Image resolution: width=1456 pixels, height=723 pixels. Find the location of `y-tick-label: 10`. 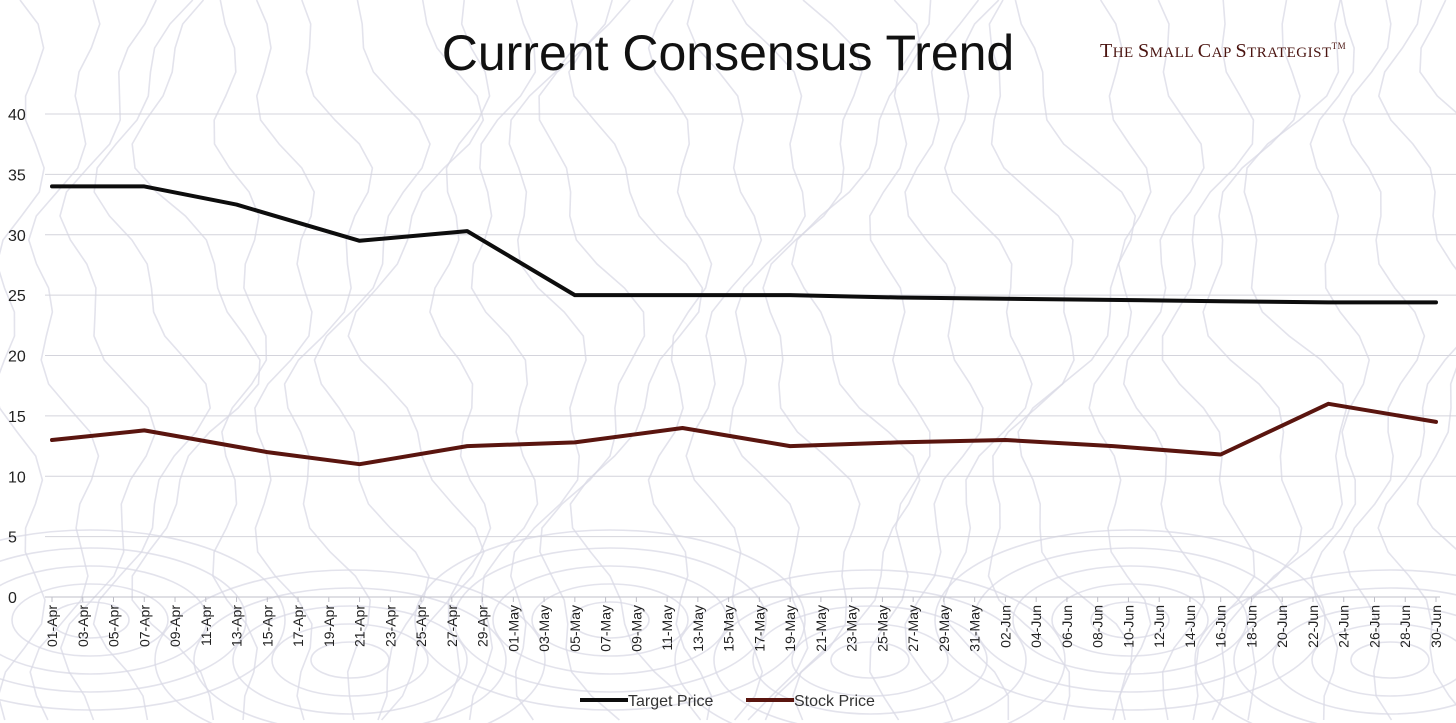

y-tick-label: 10 is located at coordinates (17, 477).